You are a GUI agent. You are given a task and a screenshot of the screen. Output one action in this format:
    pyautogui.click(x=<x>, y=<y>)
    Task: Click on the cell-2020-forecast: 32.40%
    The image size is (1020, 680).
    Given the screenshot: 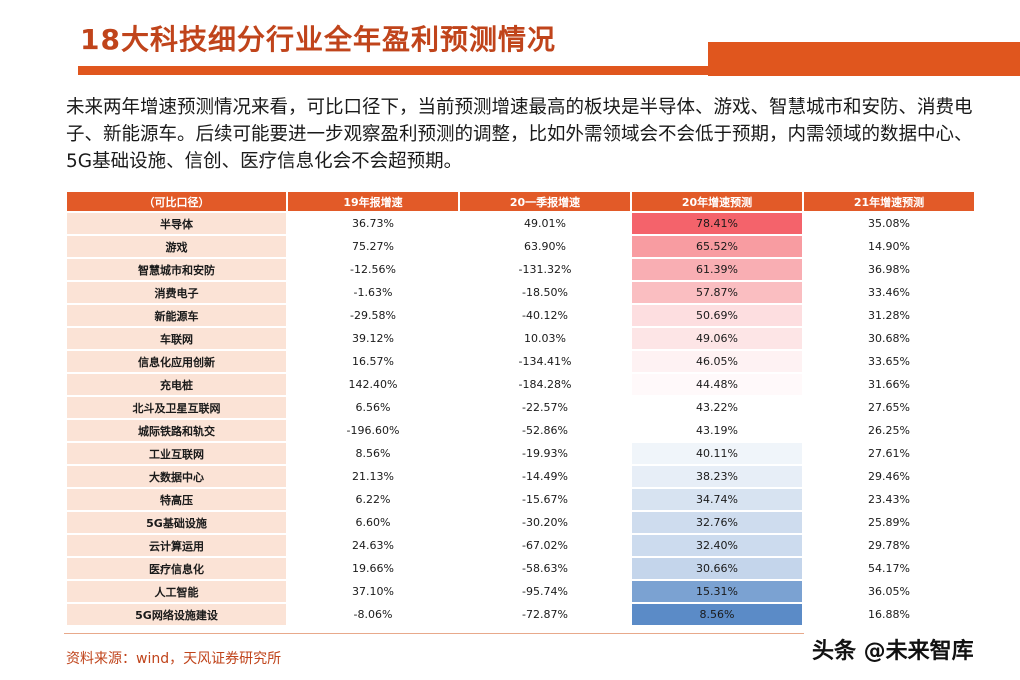 What is the action you would take?
    pyautogui.click(x=717, y=545)
    